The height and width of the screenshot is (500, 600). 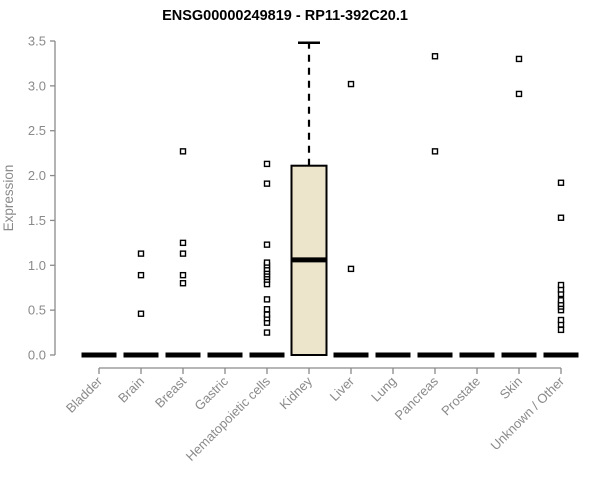 What do you see at coordinates (37, 220) in the screenshot?
I see `y-tick-label: 1.5` at bounding box center [37, 220].